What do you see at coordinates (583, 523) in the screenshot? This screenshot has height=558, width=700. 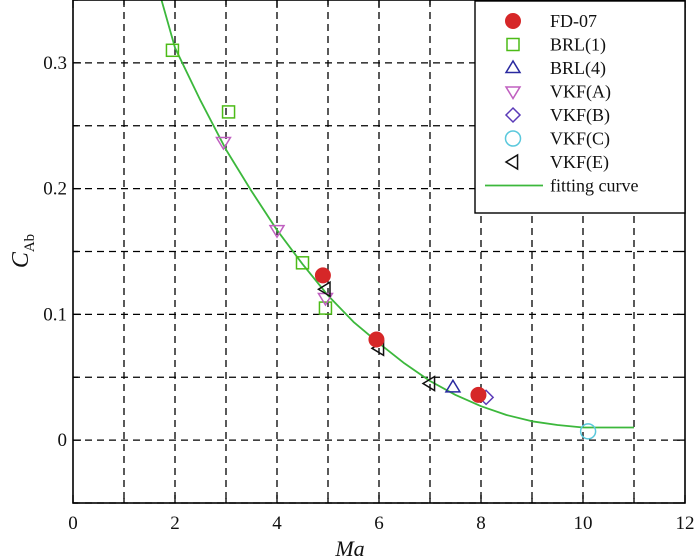 I see `x-tick-label: 10` at bounding box center [583, 523].